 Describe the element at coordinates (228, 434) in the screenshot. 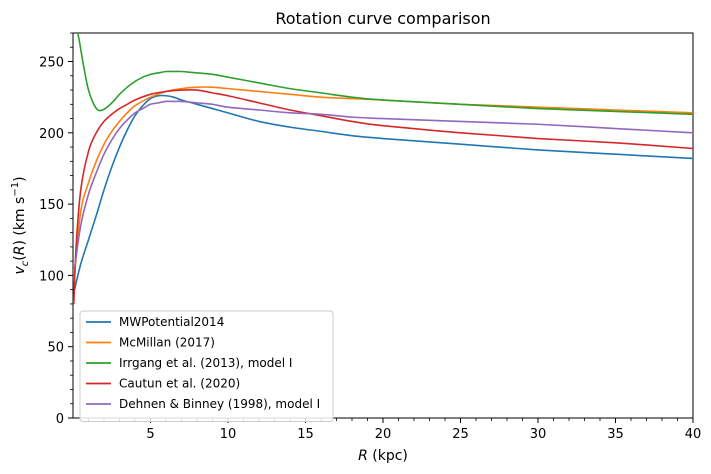

I see `x-tick-label: 10` at that location.